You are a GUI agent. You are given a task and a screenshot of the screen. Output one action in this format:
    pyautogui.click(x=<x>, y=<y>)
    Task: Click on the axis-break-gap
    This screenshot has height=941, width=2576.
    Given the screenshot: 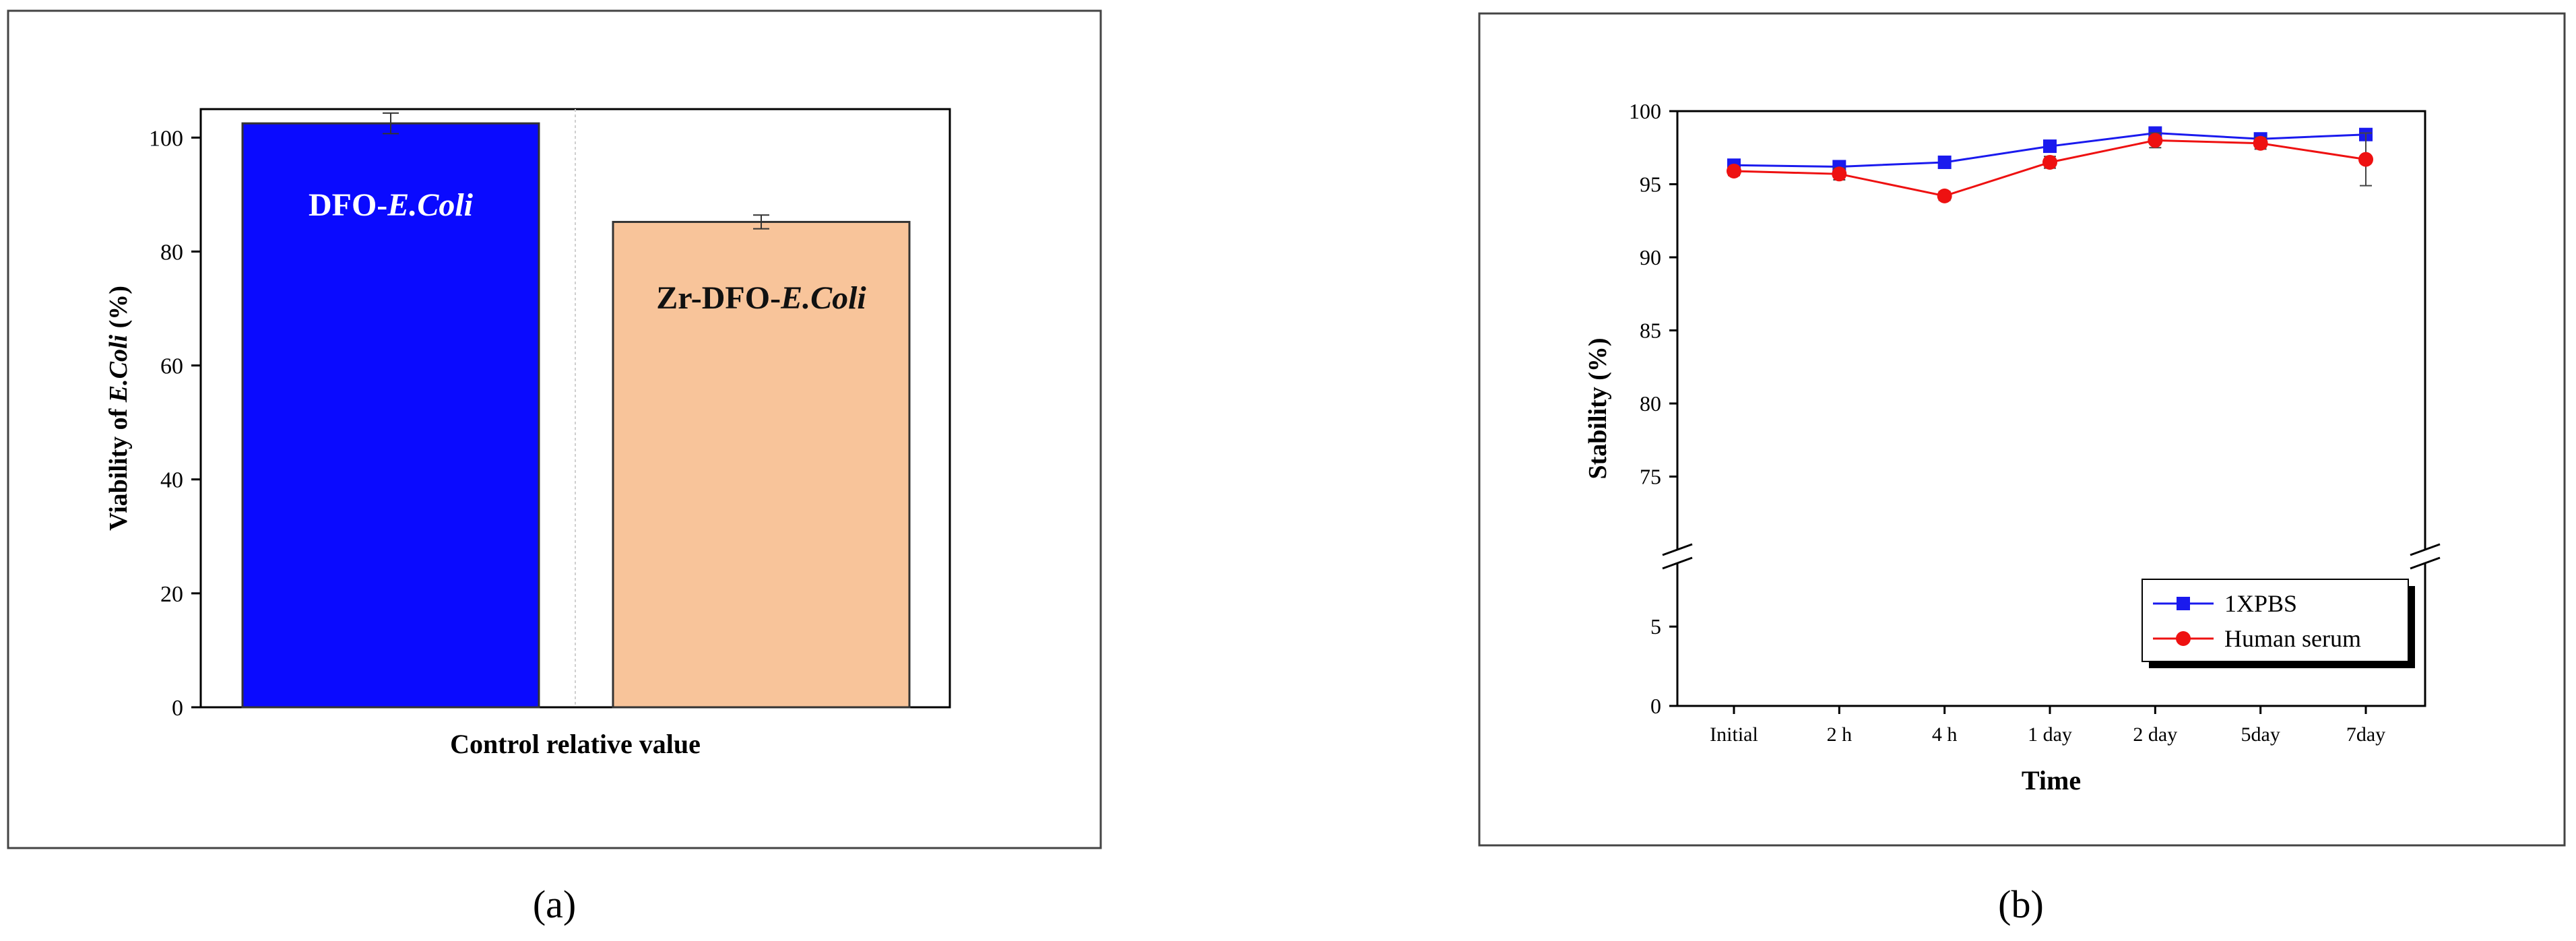 What is the action you would take?
    pyautogui.click(x=2051, y=556)
    